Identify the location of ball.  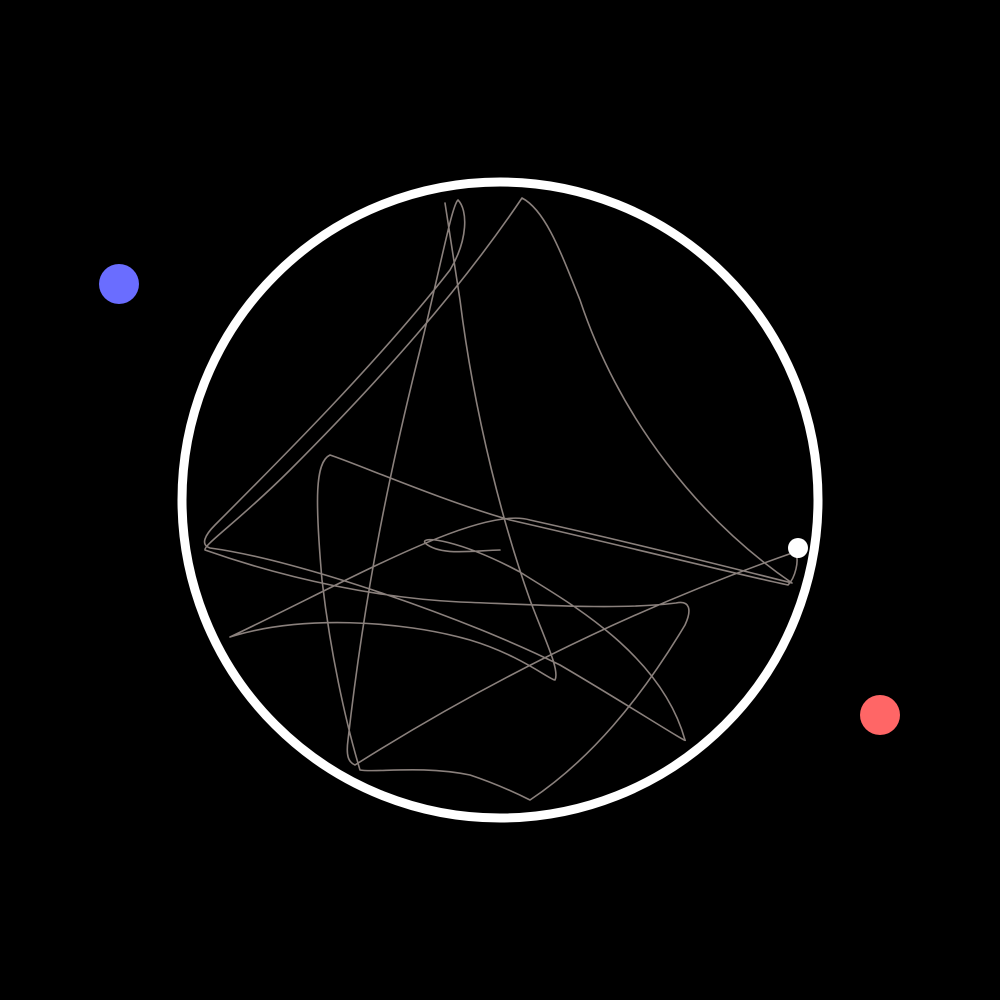
(798, 548).